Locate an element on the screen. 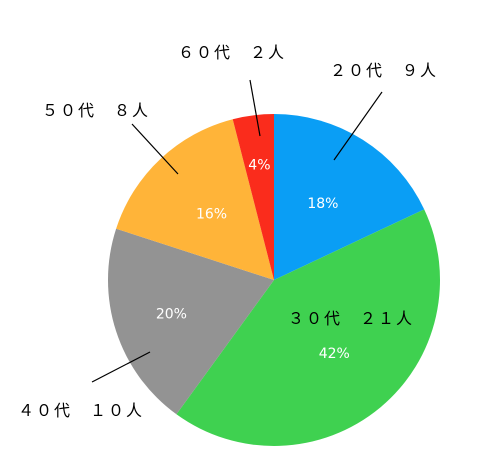 This screenshot has width=480, height=470. category-label: ４０代 １０人 is located at coordinates (81, 410).